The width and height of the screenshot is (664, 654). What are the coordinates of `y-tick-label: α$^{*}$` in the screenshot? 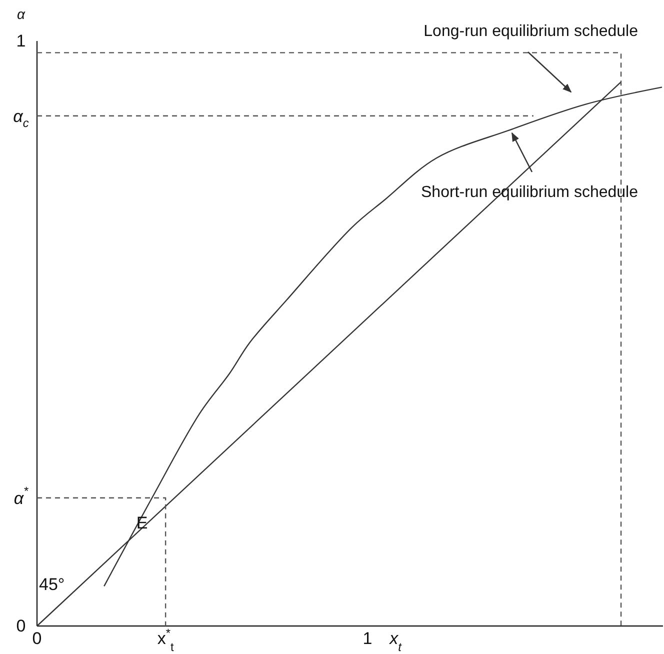 It's located at (21, 496).